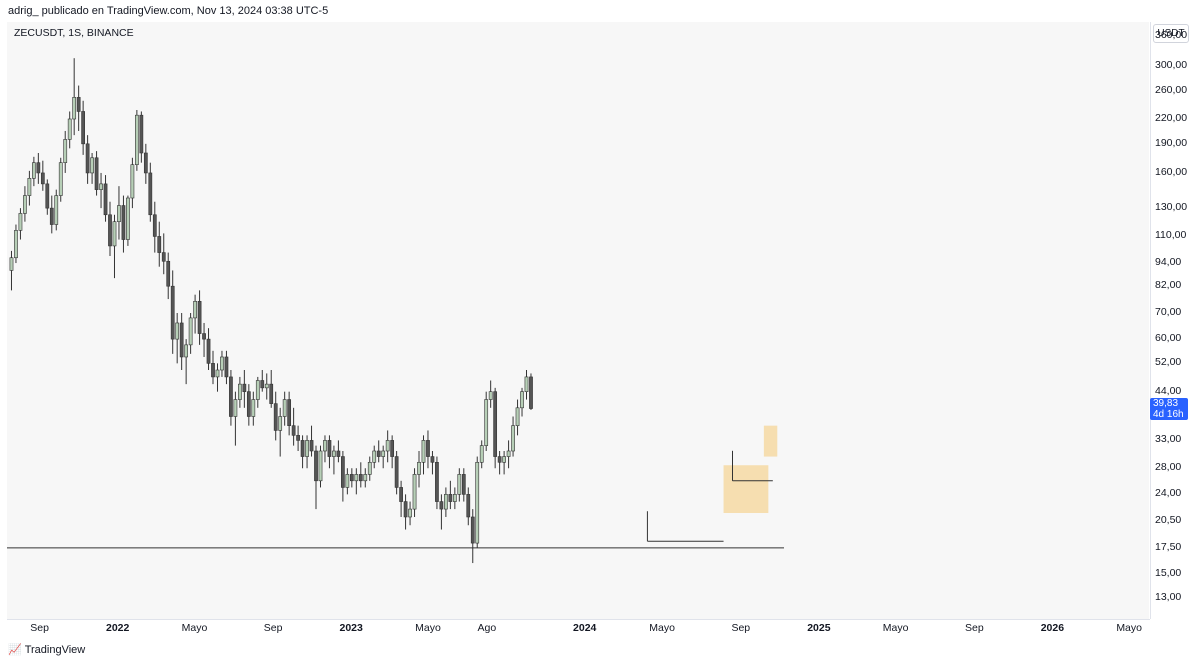 The height and width of the screenshot is (663, 1200). I want to click on footer-branding: 📈 TradingView, so click(47, 650).